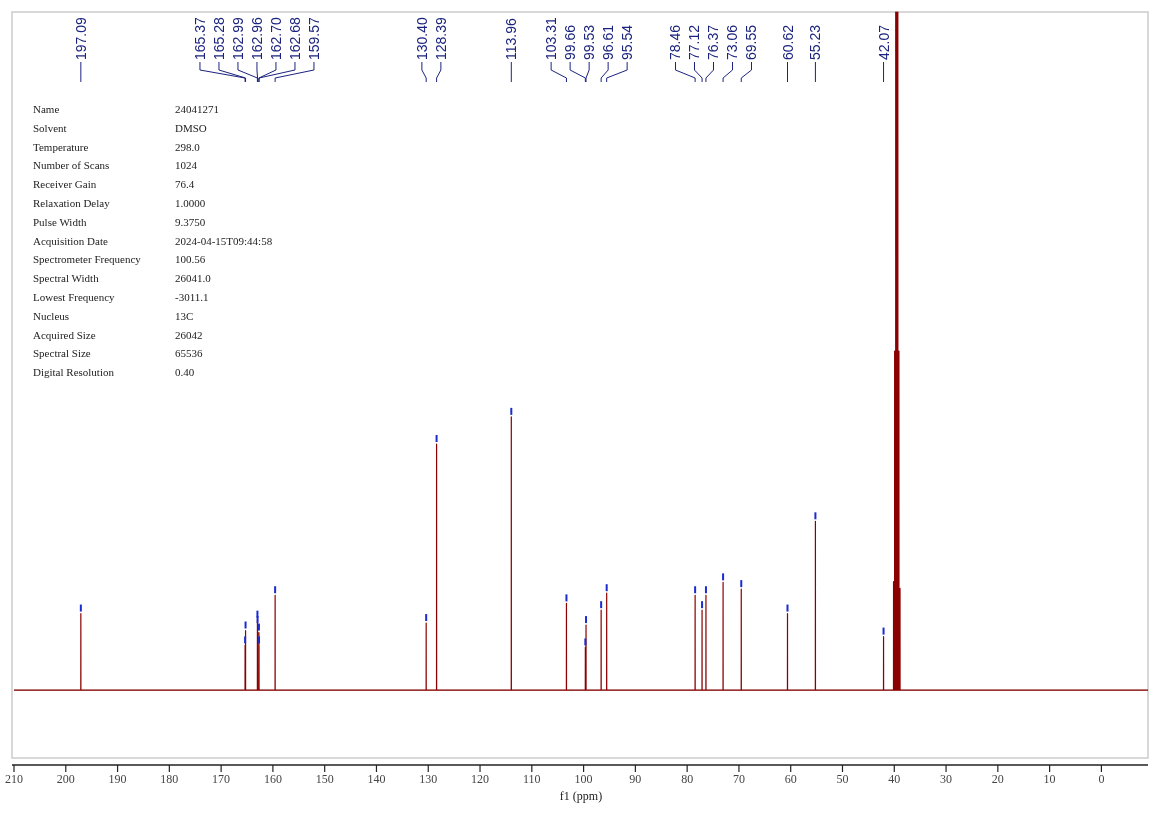 The height and width of the screenshot is (816, 1156). Describe the element at coordinates (74, 372) in the screenshot. I see `annotation: Digital Resolution` at that location.